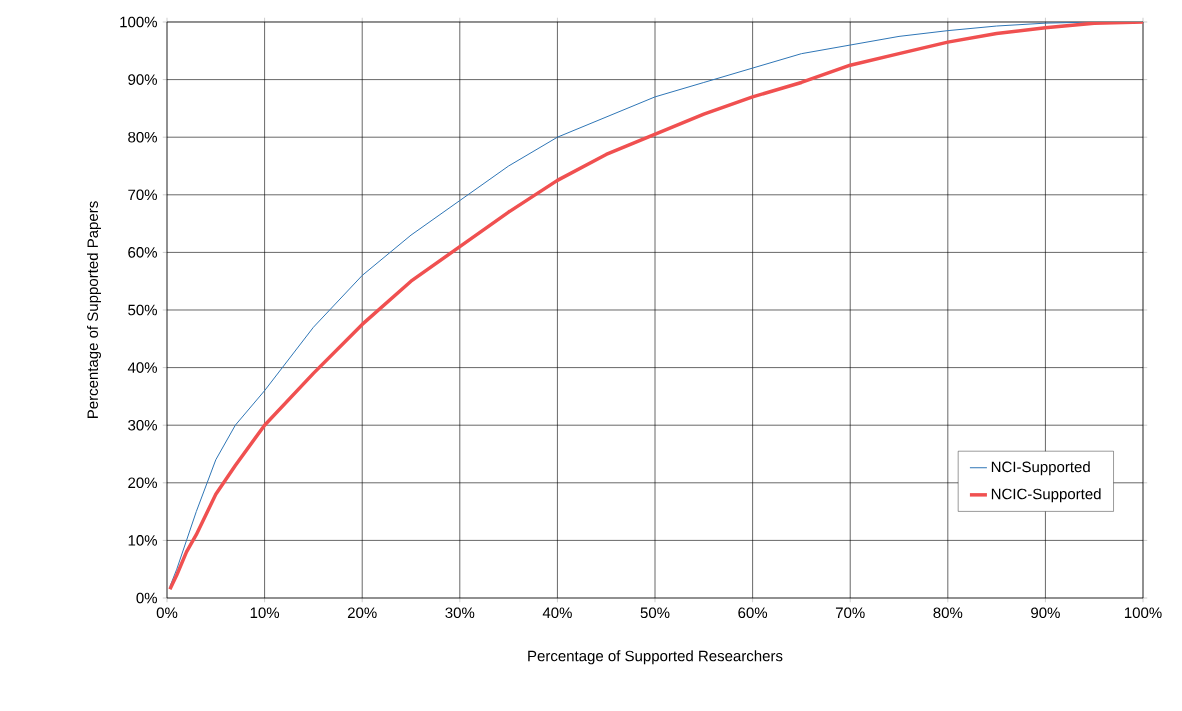 The width and height of the screenshot is (1182, 711). I want to click on x-tick-label: 20%, so click(362, 613).